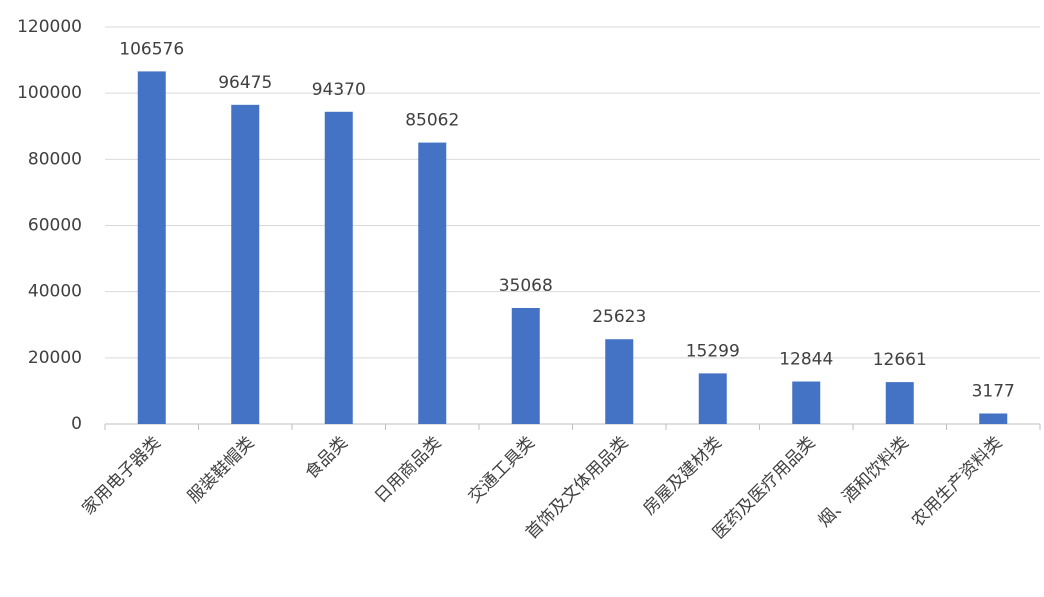  I want to click on y-tick-label: 120000, so click(49, 27).